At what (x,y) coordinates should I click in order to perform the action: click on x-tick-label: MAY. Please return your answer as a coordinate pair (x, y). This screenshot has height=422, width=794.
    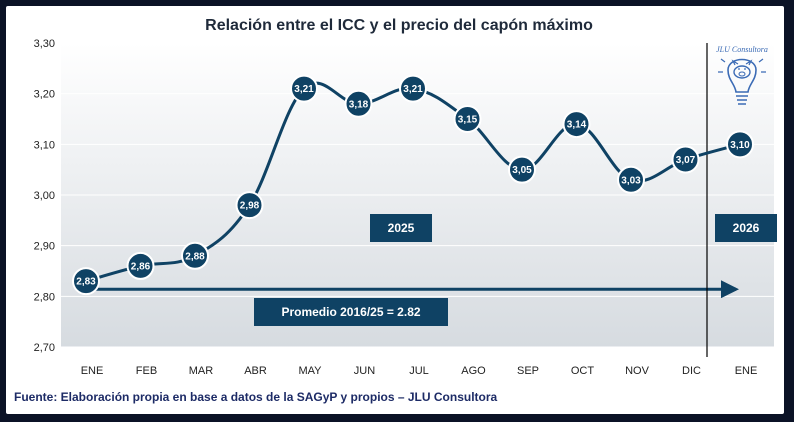
    Looking at the image, I should click on (310, 371).